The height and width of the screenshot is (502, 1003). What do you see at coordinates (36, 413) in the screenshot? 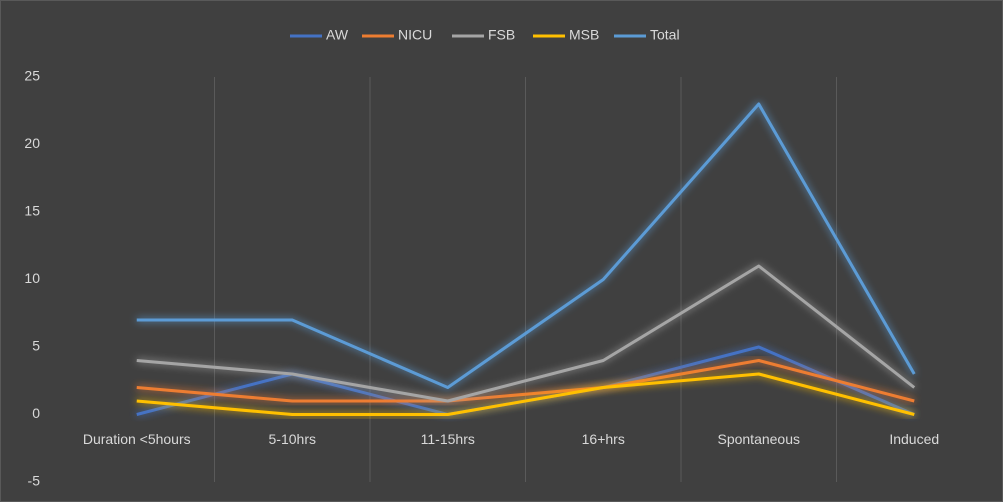
I see `y-tick-label: 0` at bounding box center [36, 413].